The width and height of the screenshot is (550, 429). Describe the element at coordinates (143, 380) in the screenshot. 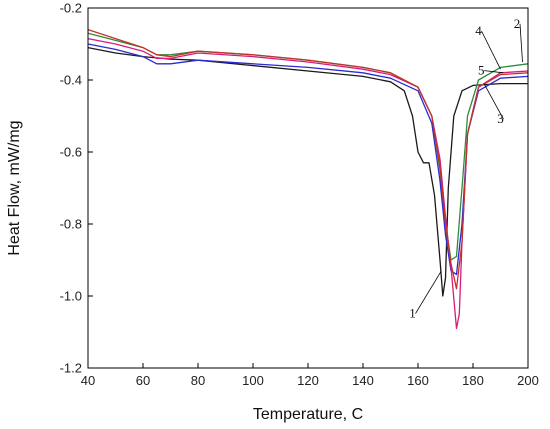

I see `x-tick-label: 60` at that location.